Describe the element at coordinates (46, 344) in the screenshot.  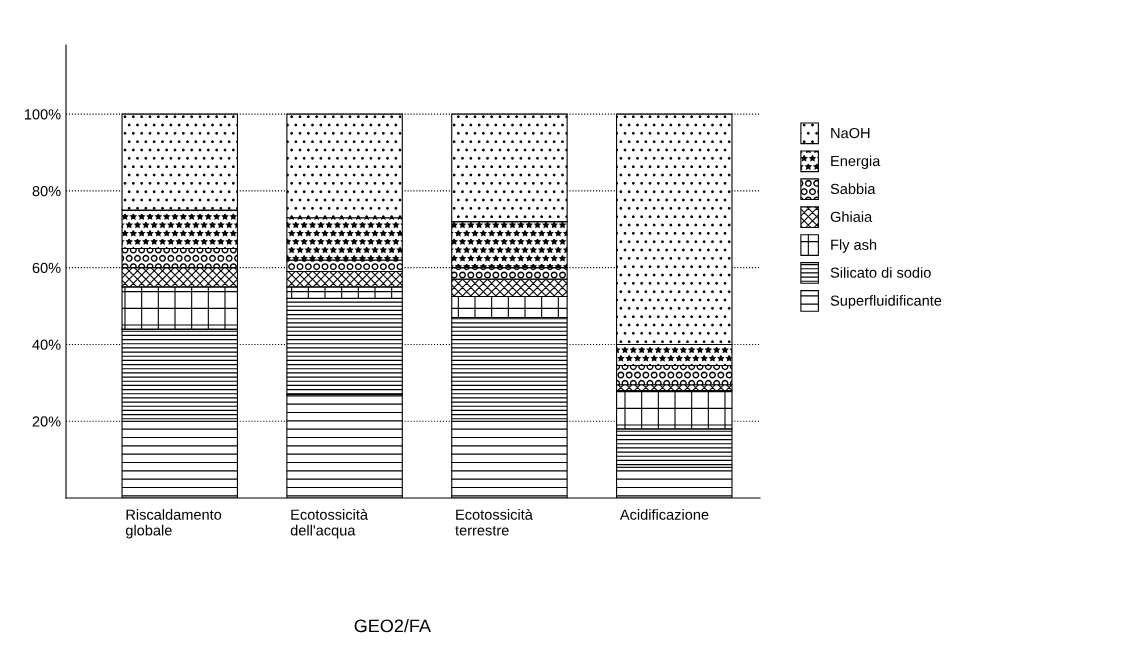
I see `y-tick-label: 40%` at that location.